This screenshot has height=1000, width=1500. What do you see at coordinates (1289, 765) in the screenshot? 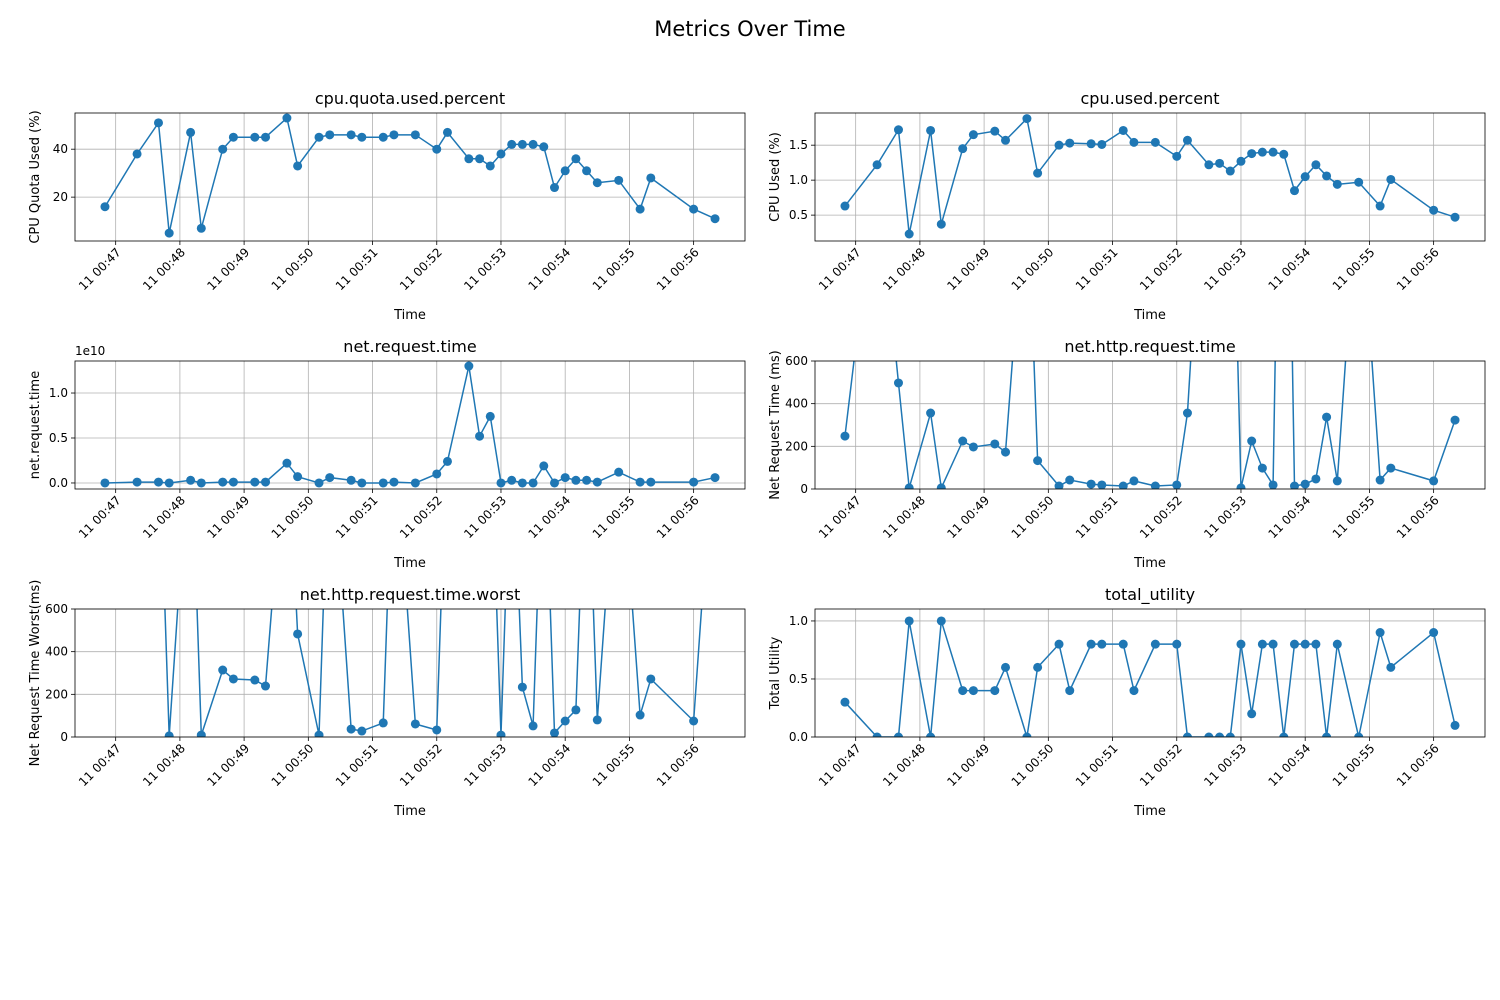
I see `x-tick-label: 11 00:54` at bounding box center [1289, 765].